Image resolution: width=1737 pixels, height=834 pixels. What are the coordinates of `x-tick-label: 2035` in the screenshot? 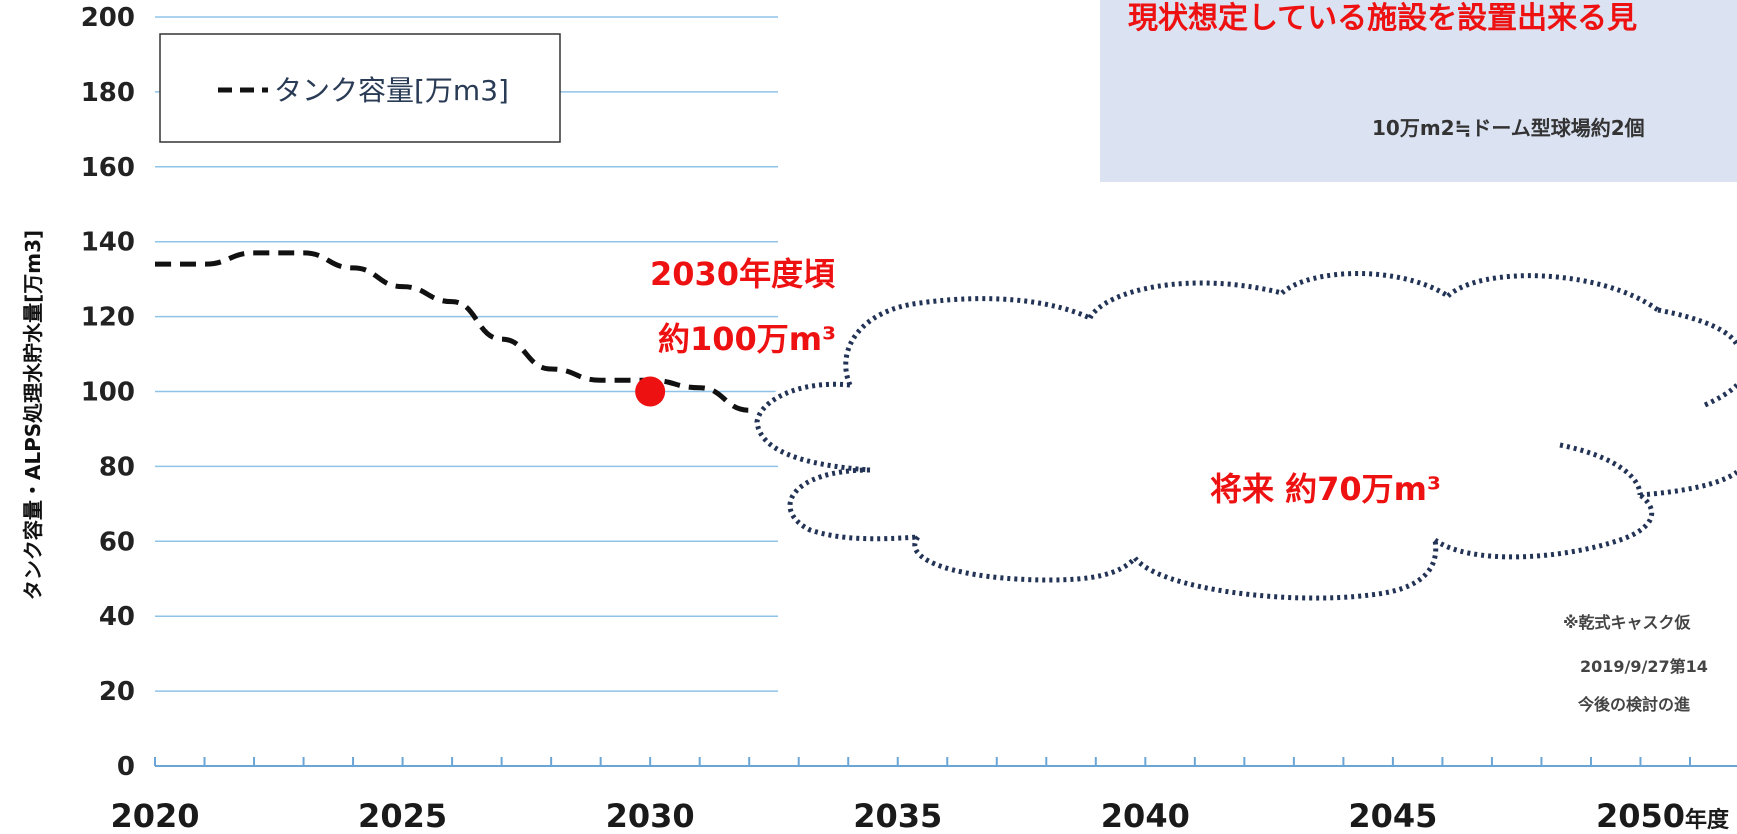 It's located at (897, 815).